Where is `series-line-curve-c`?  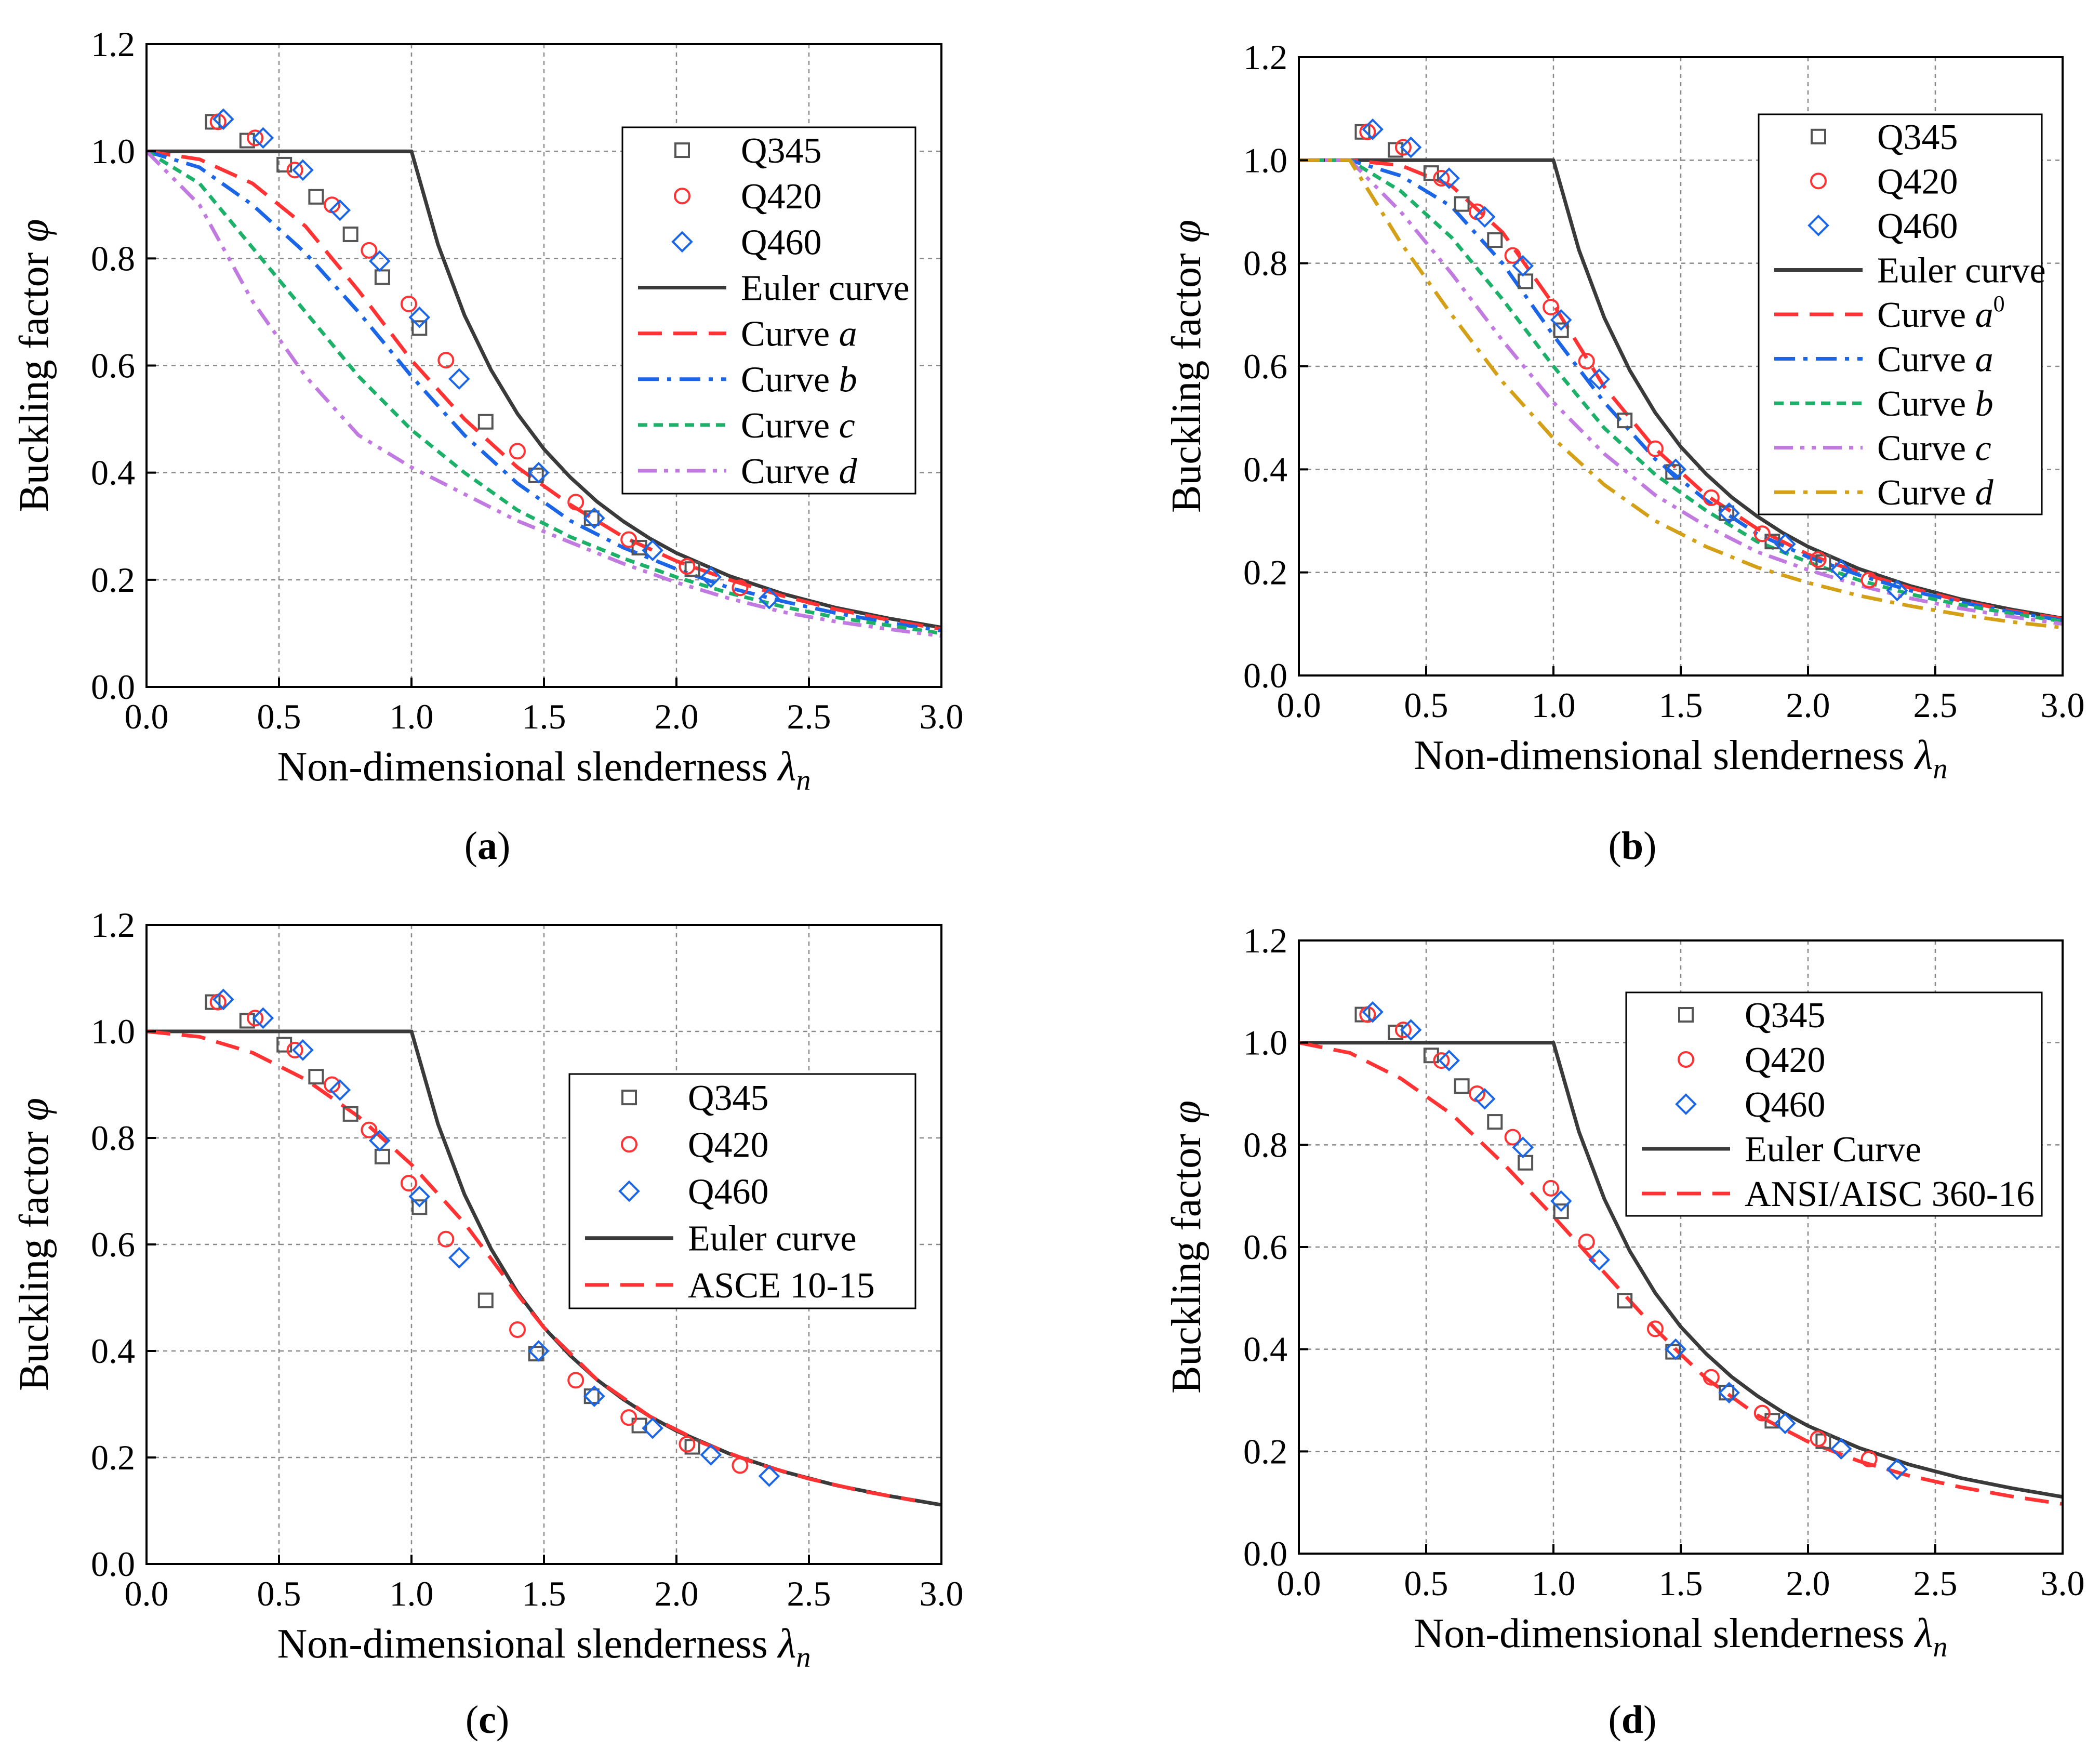 series-line-curve-c is located at coordinates (543, 392).